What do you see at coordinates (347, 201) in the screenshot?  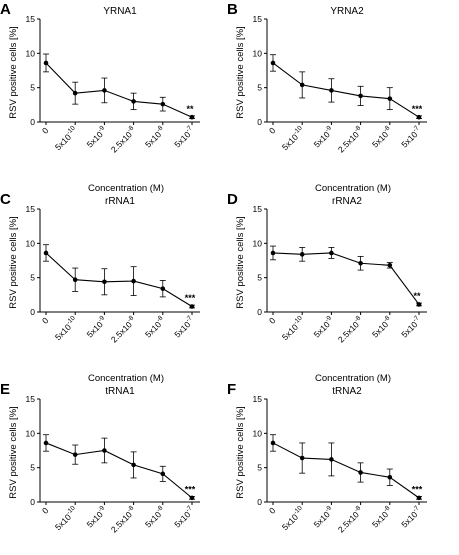 I see `panel-title: rRNA2` at bounding box center [347, 201].